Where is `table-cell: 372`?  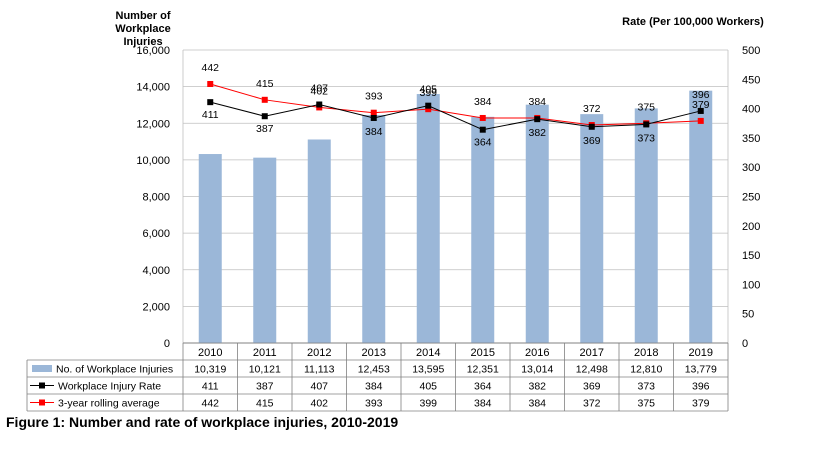 table-cell: 372 is located at coordinates (592, 404).